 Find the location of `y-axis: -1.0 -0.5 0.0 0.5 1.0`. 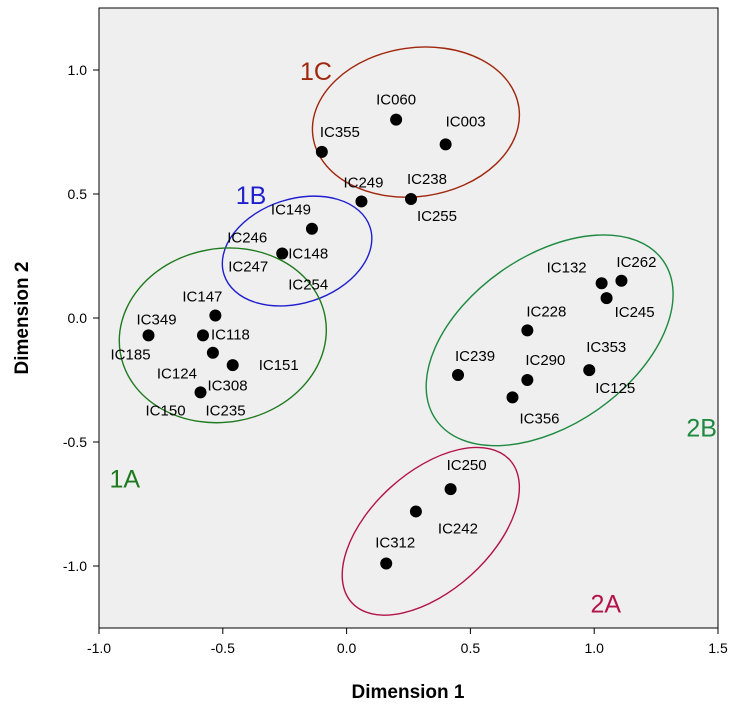

y-axis: -1.0 -0.5 0.0 0.5 1.0 is located at coordinates (81, 318).